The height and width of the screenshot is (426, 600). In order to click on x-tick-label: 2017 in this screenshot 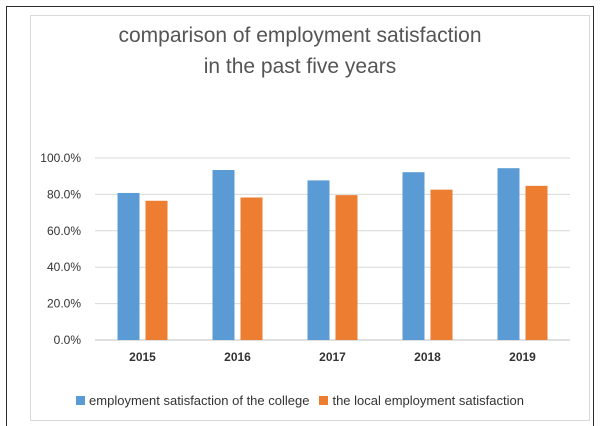, I will do `click(332, 357)`.